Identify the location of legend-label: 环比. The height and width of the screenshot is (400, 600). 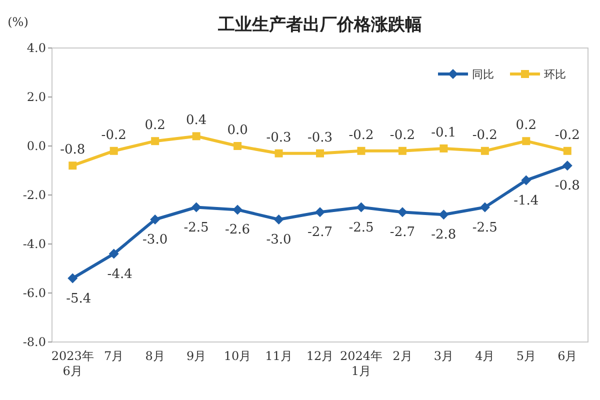
(555, 74).